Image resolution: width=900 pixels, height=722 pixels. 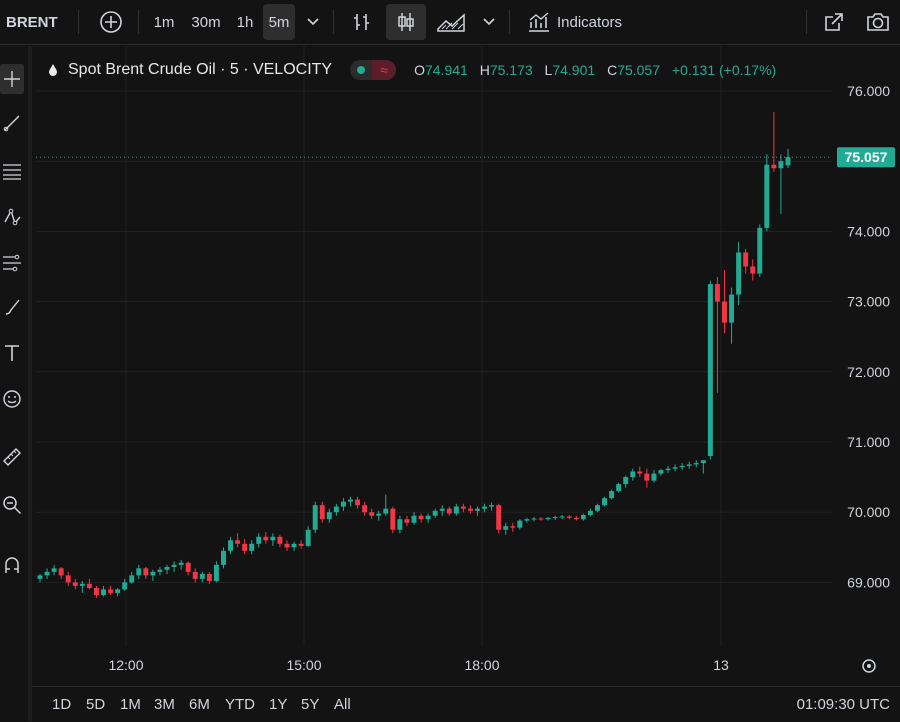 I want to click on interval-5m-button: 5m, so click(x=279, y=22).